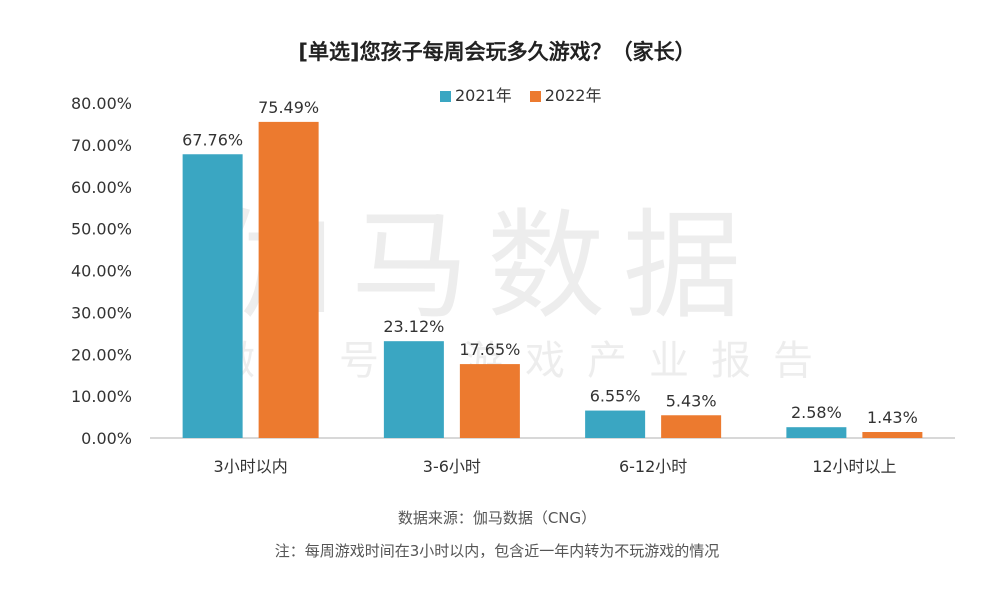 The width and height of the screenshot is (994, 594). What do you see at coordinates (615, 396) in the screenshot?
I see `data-label: 6.55%` at bounding box center [615, 396].